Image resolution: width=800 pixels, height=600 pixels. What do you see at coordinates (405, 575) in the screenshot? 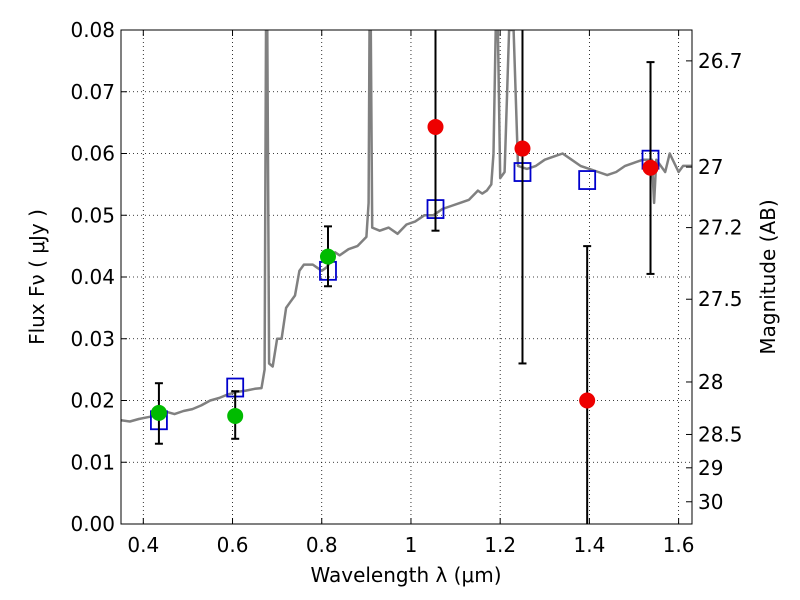
I see `x-axis-label: Wavelength λ (μm)` at bounding box center [405, 575].